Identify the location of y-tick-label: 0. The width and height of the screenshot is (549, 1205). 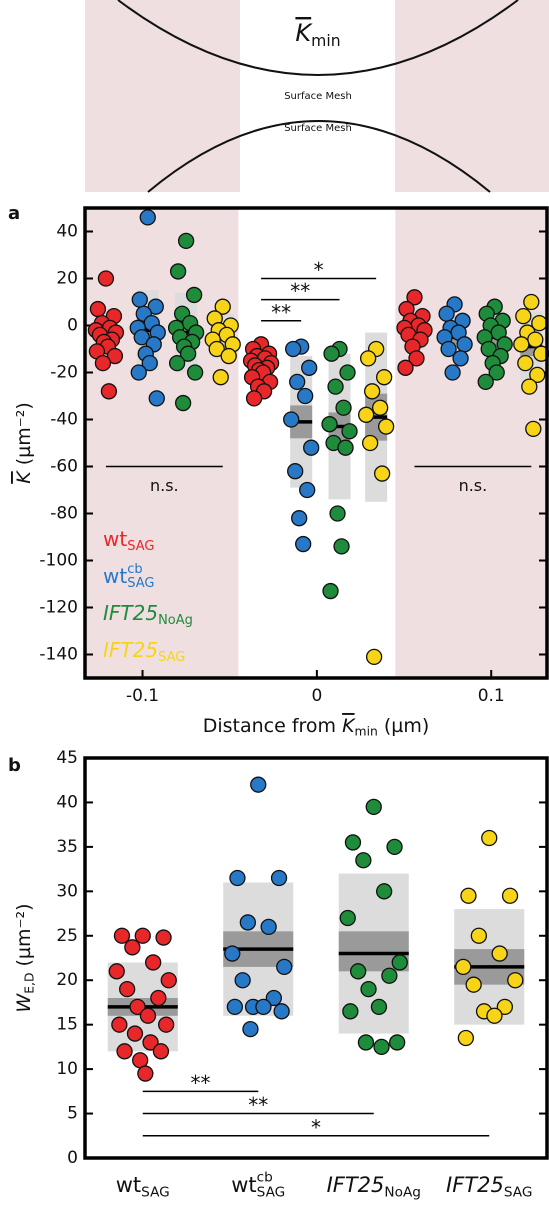
(72, 1158).